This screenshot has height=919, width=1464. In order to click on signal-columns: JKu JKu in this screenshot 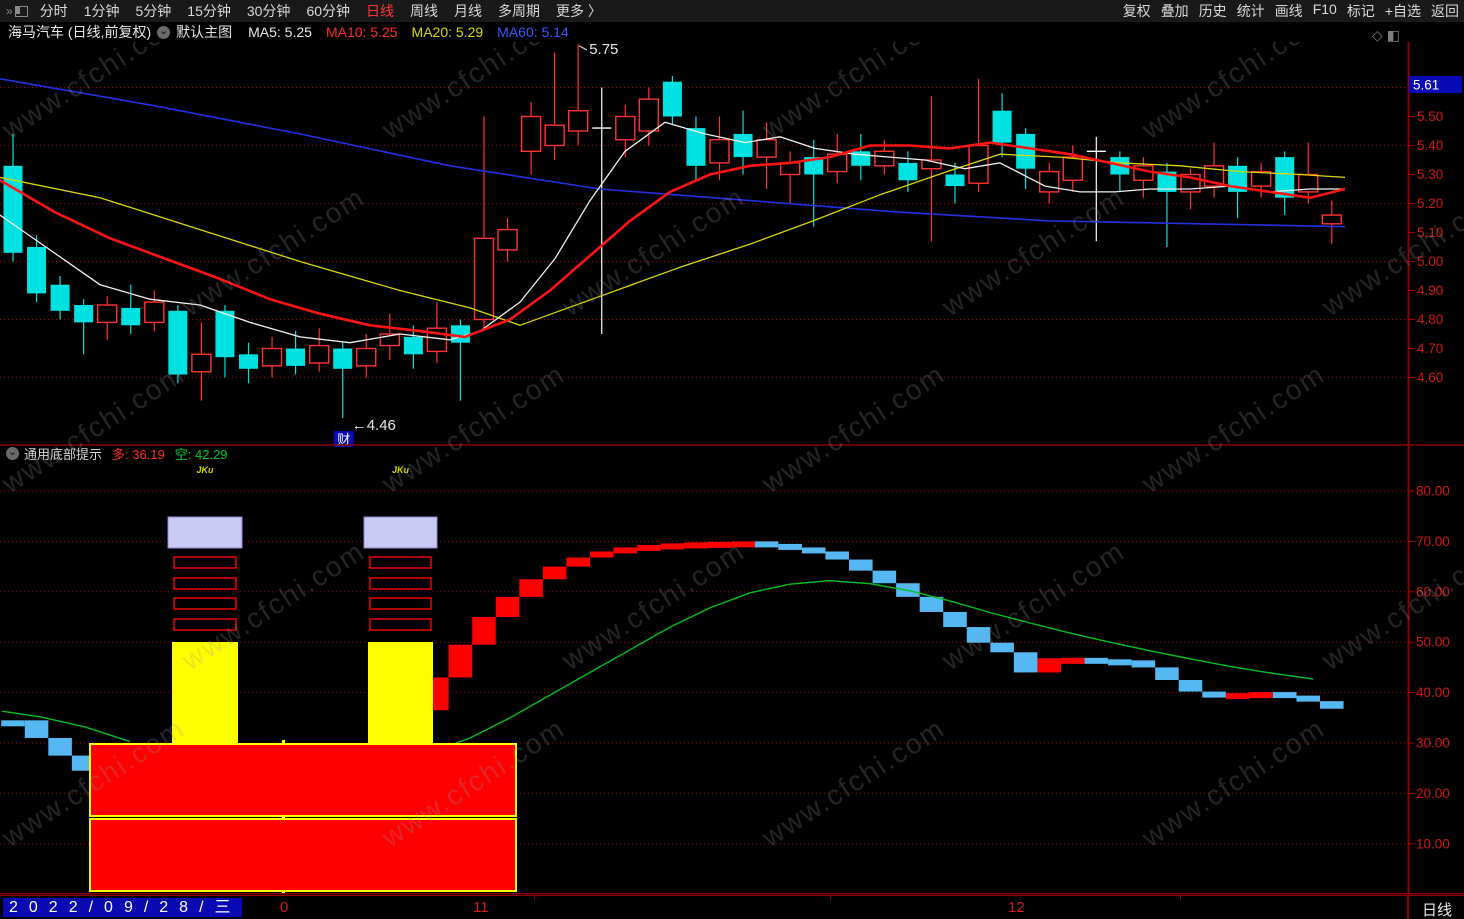, I will do `click(302, 604)`.